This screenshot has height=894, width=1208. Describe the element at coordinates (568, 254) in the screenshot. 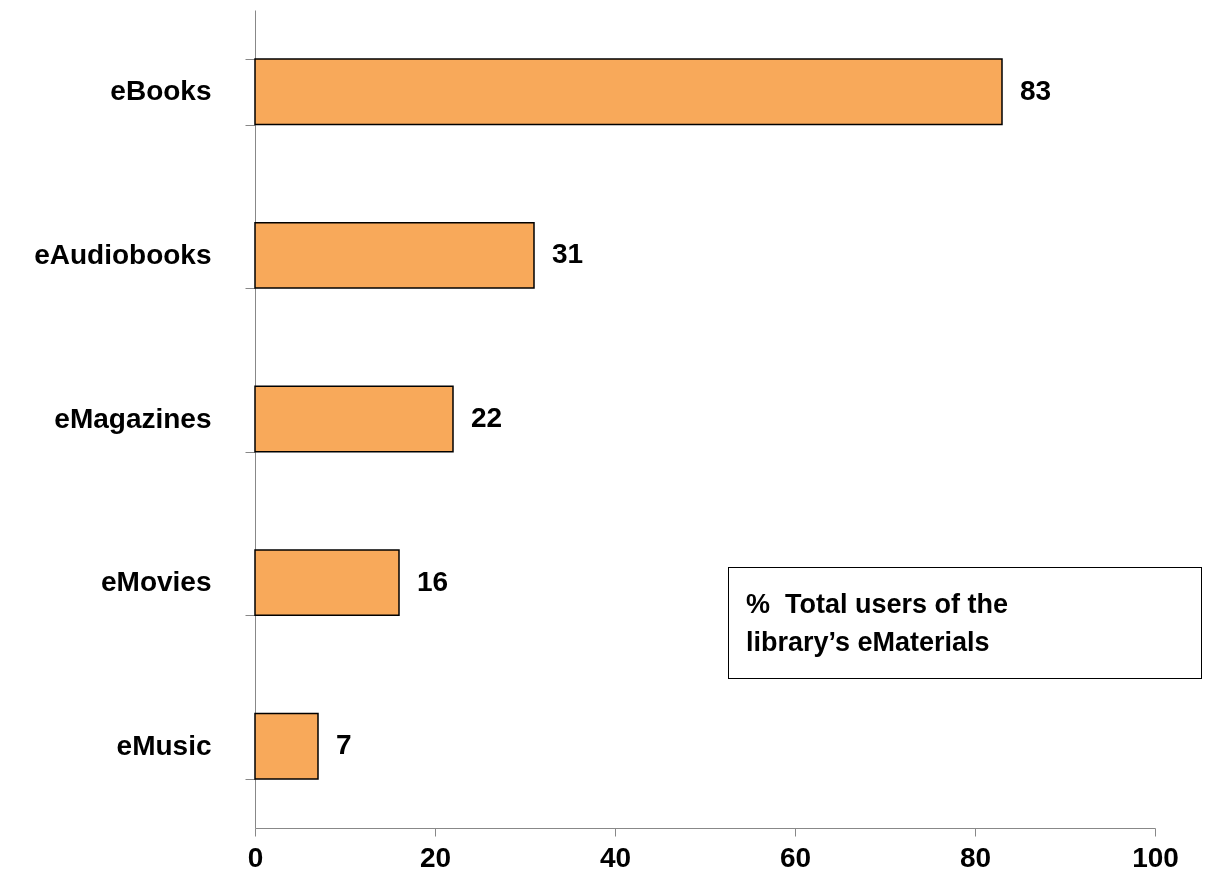

I see `data-label: 31` at that location.